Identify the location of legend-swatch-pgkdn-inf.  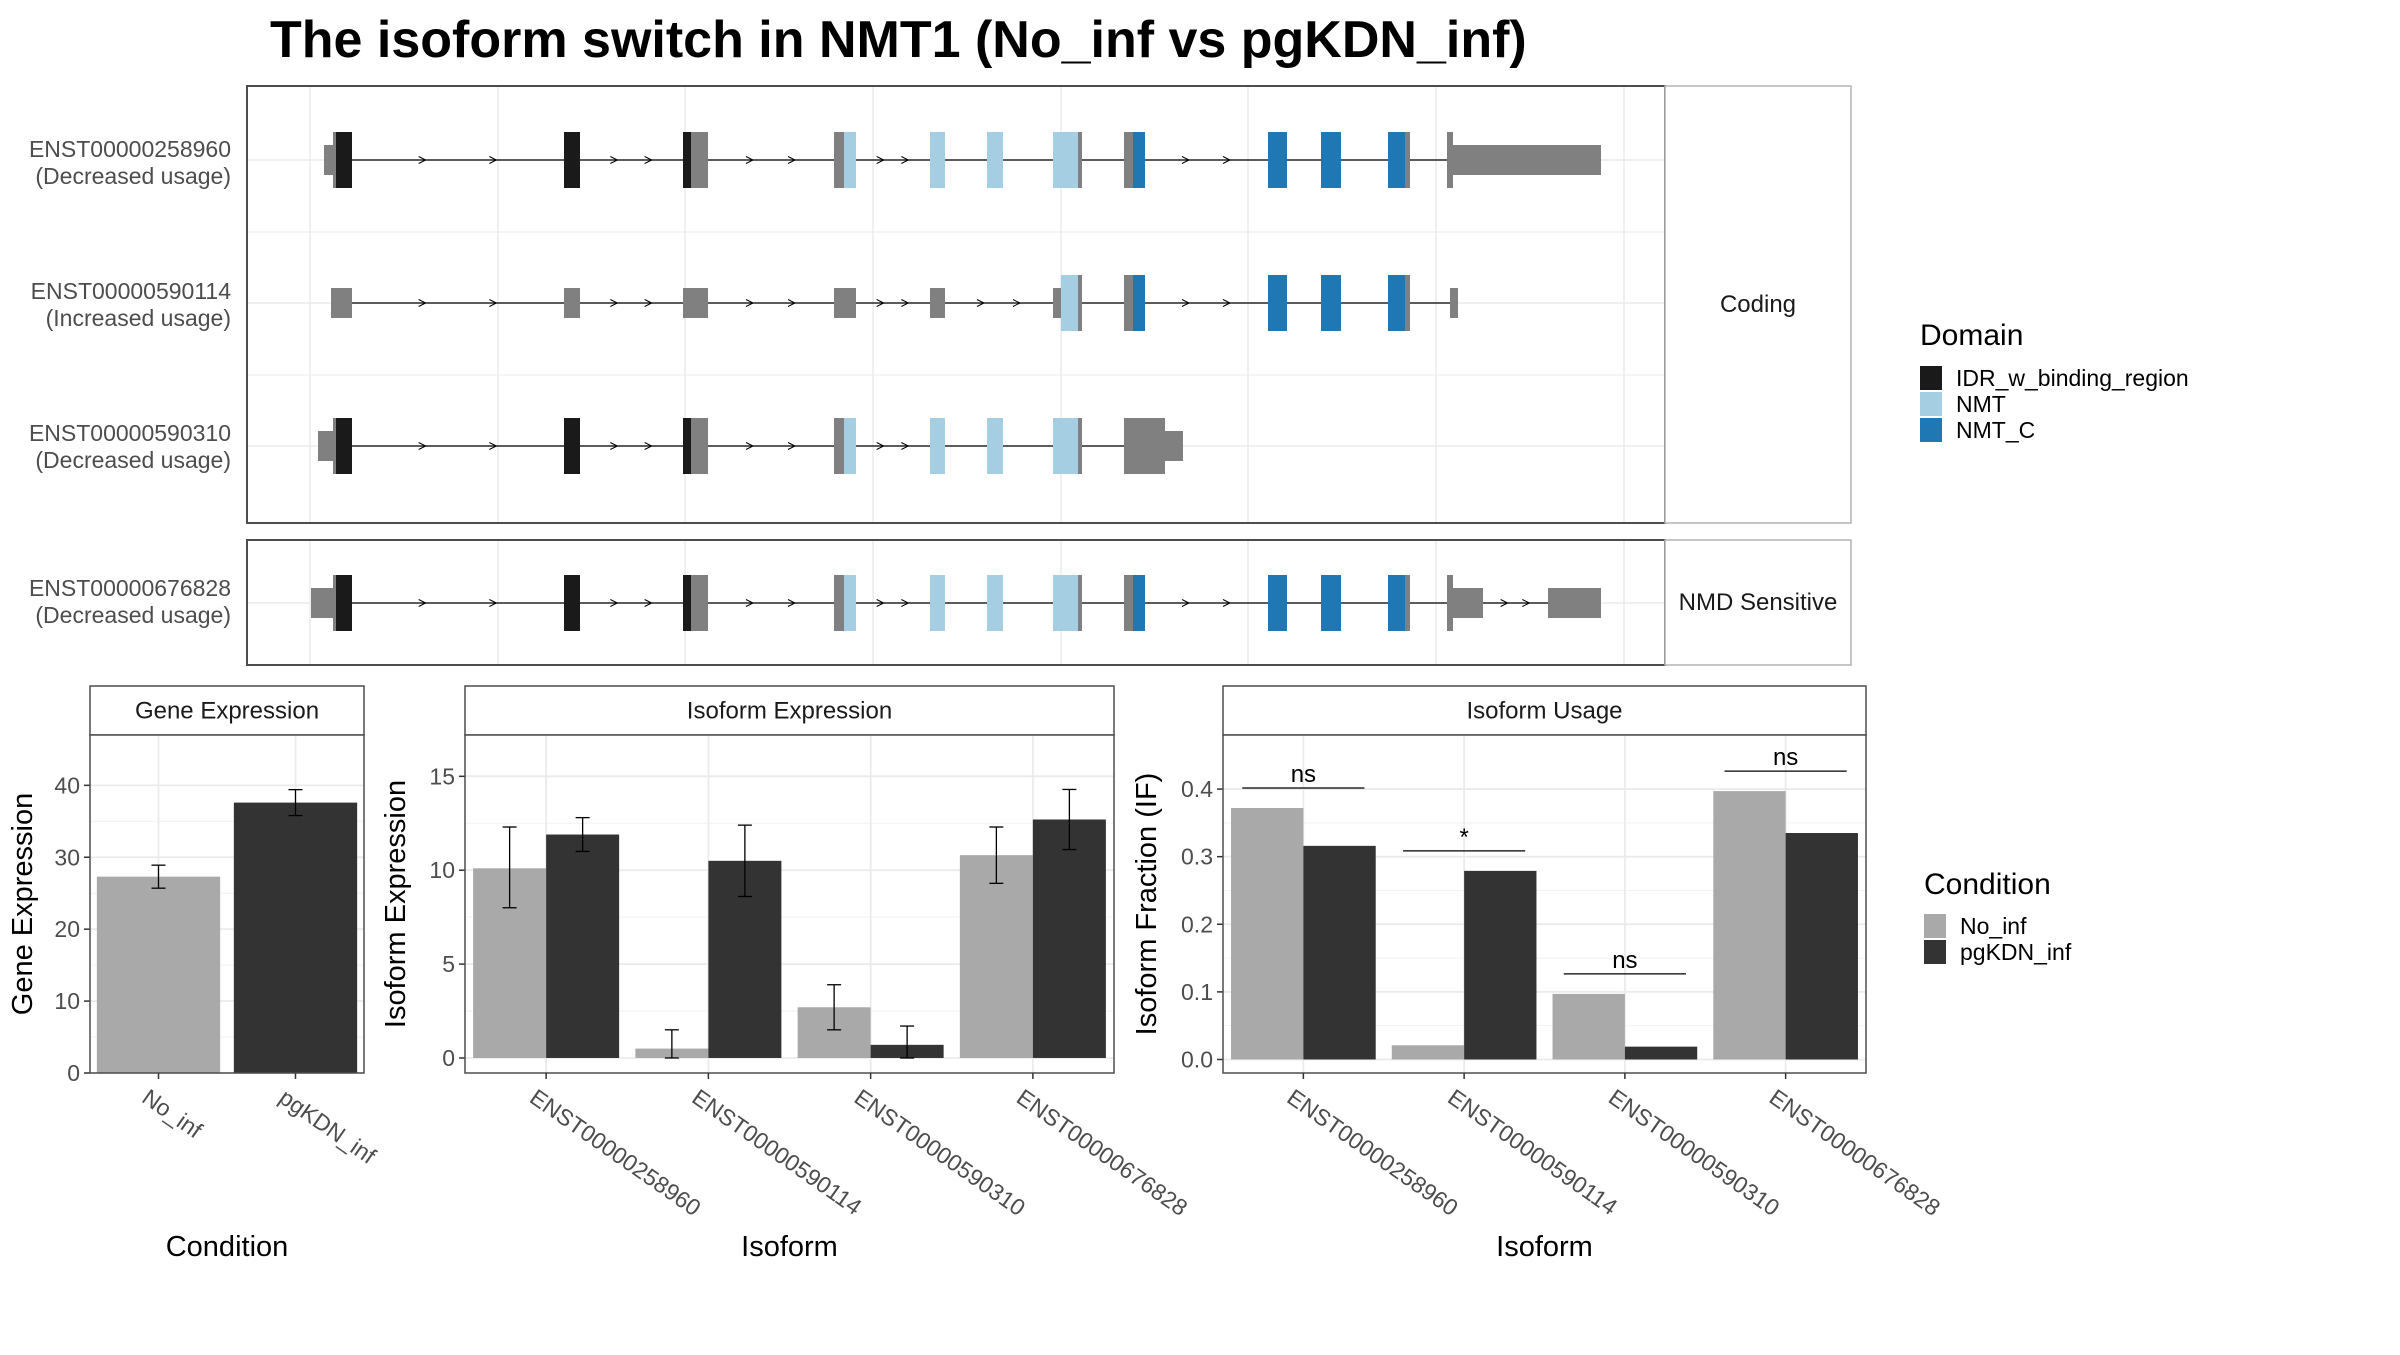
(1935, 952).